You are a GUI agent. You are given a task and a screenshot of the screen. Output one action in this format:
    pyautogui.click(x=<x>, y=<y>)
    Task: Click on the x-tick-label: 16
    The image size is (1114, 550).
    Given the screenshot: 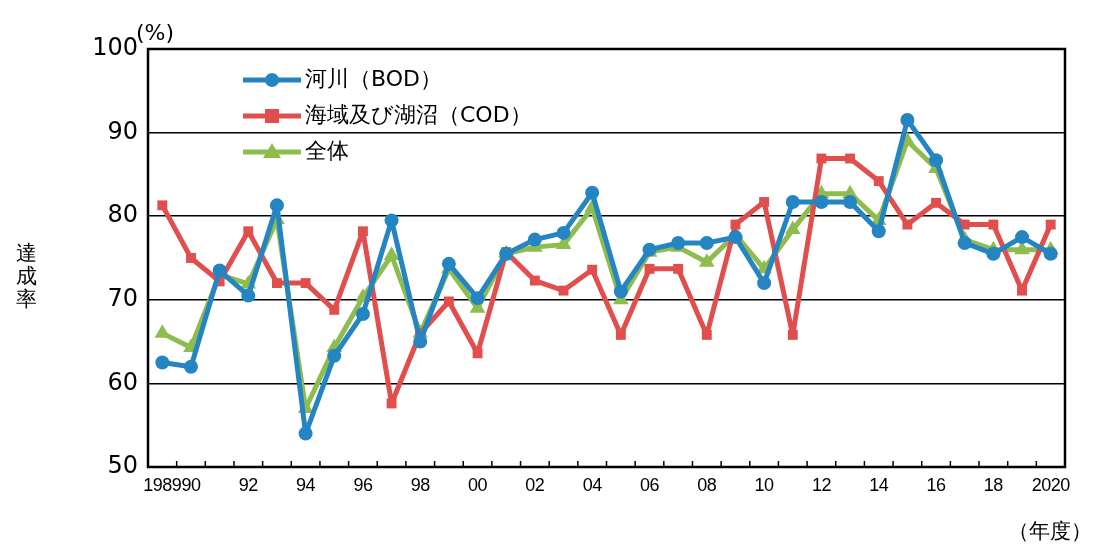 What is the action you would take?
    pyautogui.click(x=936, y=484)
    